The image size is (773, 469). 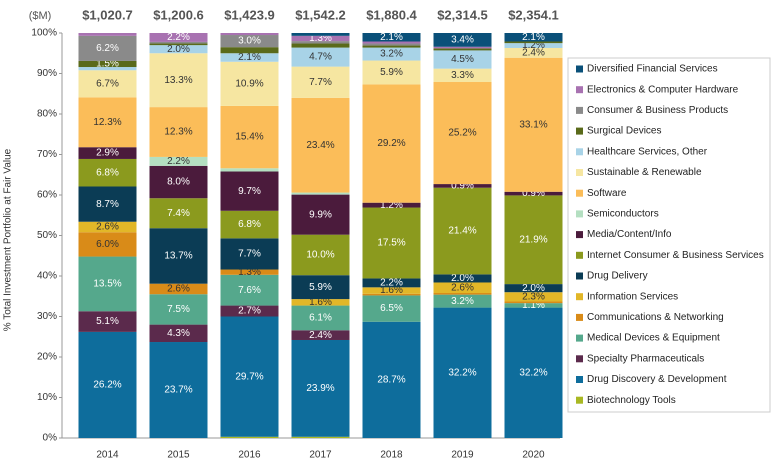 What do you see at coordinates (249, 14) in the screenshot?
I see `total-label: $1,423.9` at bounding box center [249, 14].